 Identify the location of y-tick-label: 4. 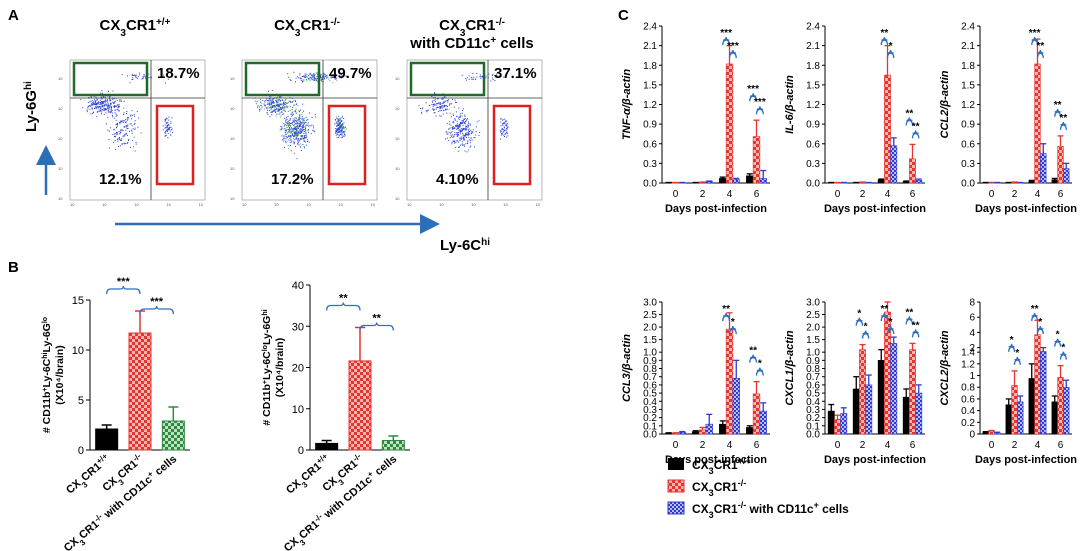
(972, 333).